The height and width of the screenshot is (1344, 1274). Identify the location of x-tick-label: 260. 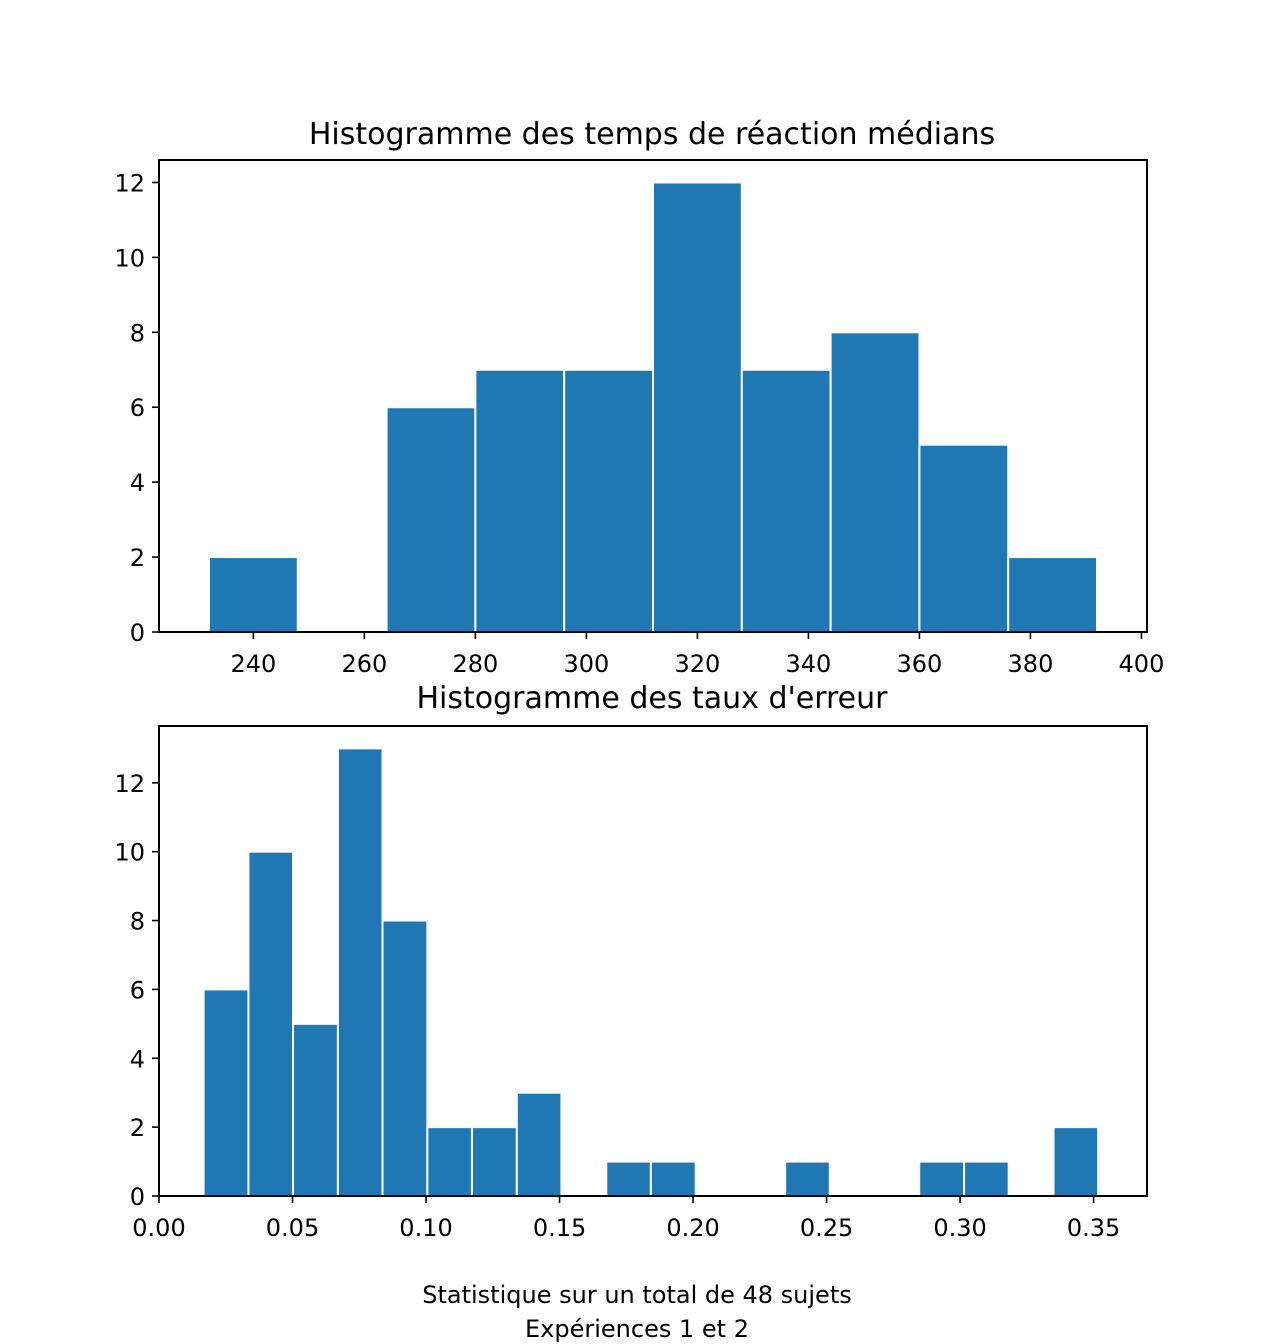
(364, 664).